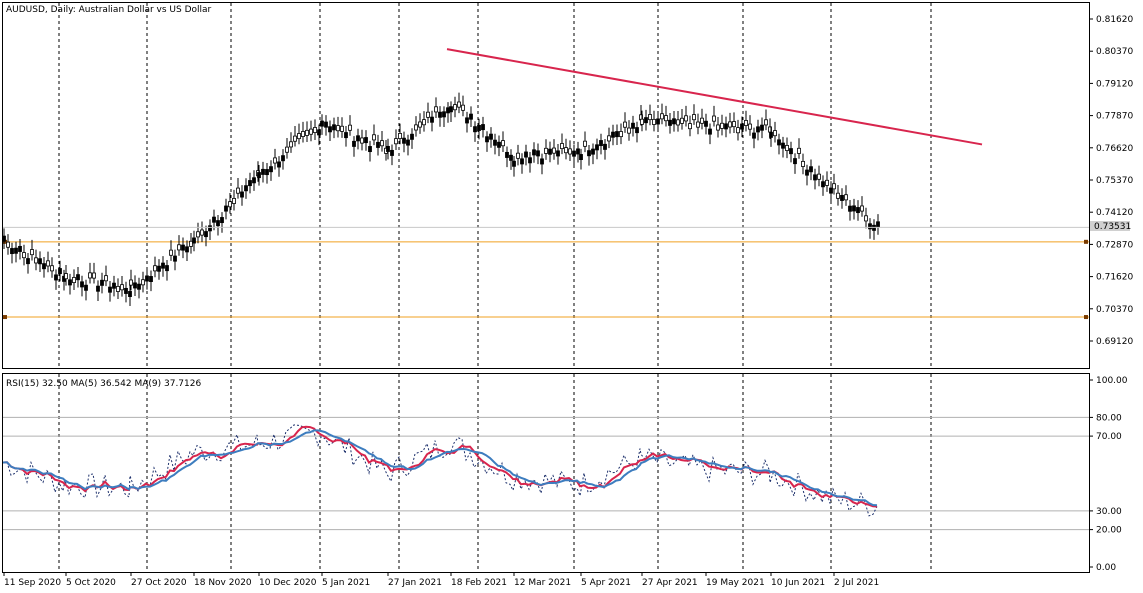 The height and width of the screenshot is (593, 1143). Describe the element at coordinates (1114, 181) in the screenshot. I see `price-label: 0.75370` at that location.